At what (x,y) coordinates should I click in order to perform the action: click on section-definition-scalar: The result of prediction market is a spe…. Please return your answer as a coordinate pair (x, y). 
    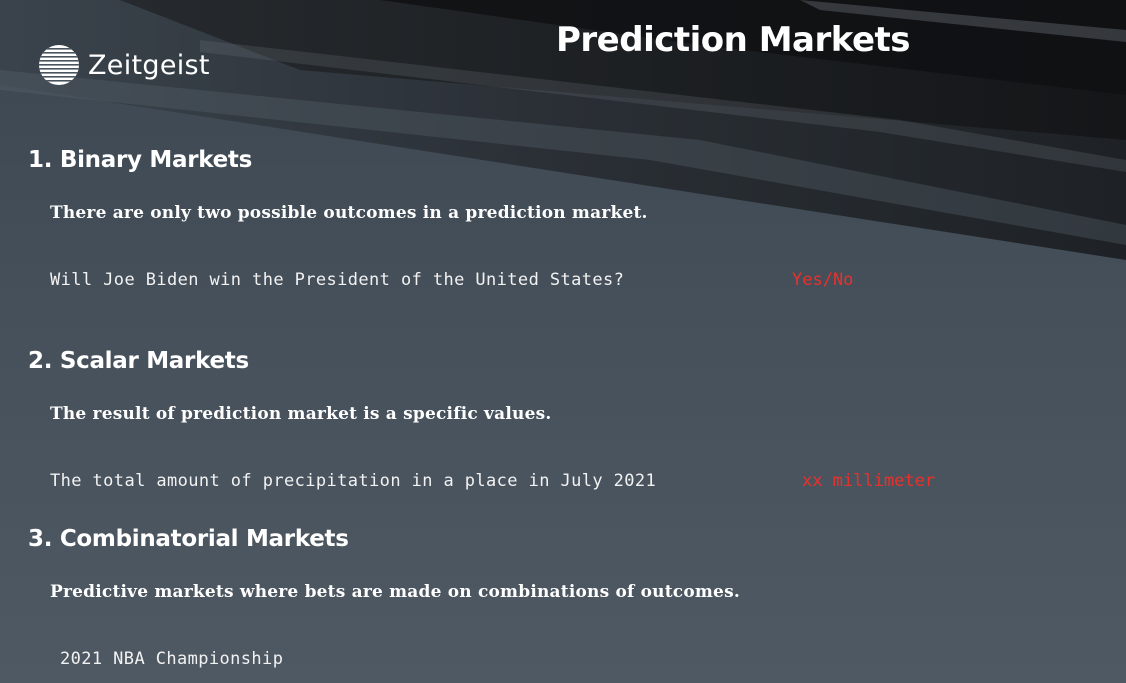
    Looking at the image, I should click on (301, 414).